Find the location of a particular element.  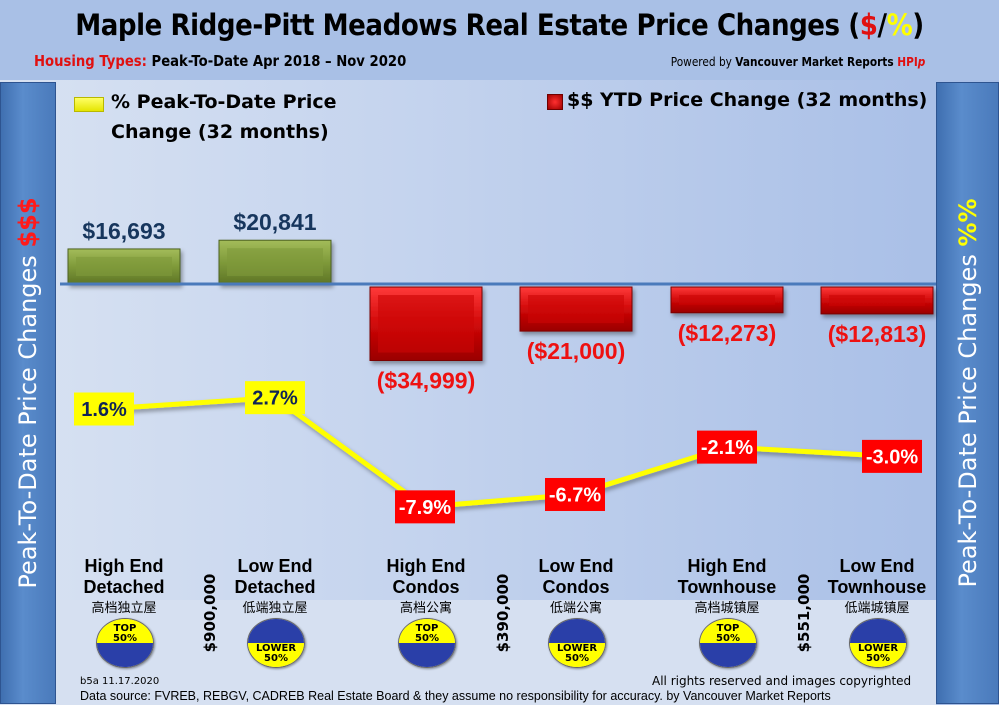

pct-value-label: -6.7% is located at coordinates (575, 495).